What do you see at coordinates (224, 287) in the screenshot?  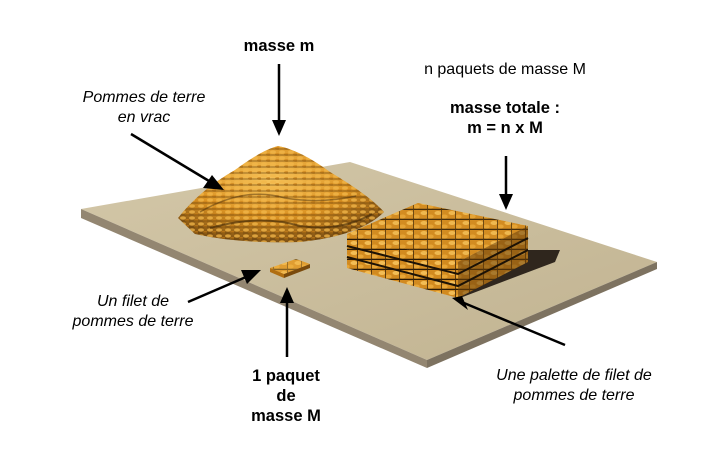 I see `arrow-filet` at bounding box center [224, 287].